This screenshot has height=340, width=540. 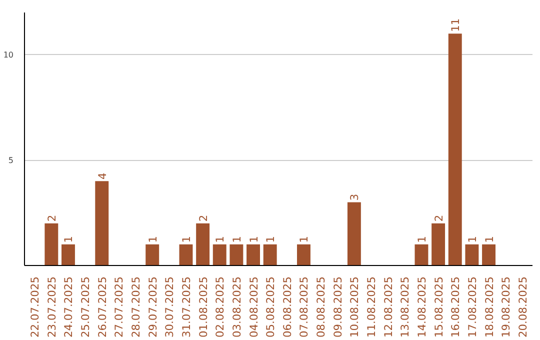 I want to click on x-tick-label: 23.07.2025, so click(x=51, y=307).